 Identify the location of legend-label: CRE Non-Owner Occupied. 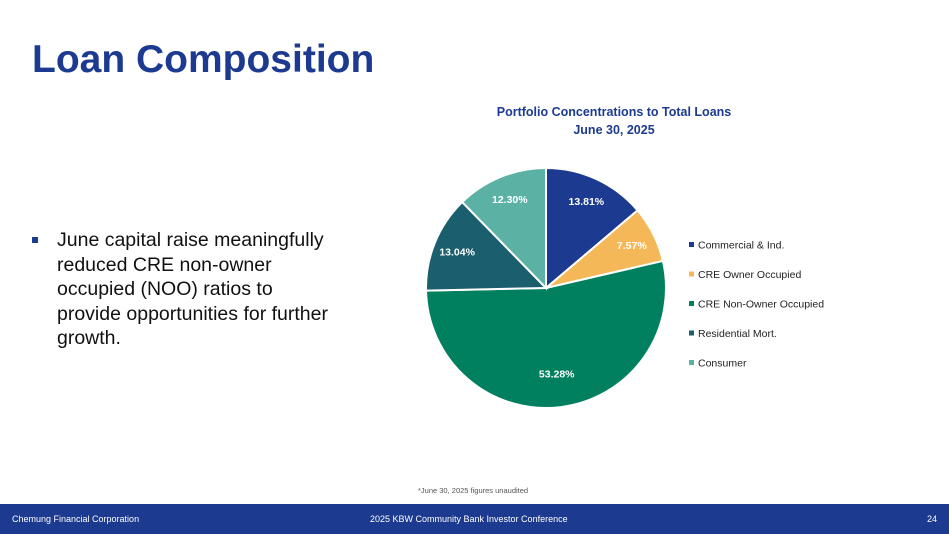
(761, 305).